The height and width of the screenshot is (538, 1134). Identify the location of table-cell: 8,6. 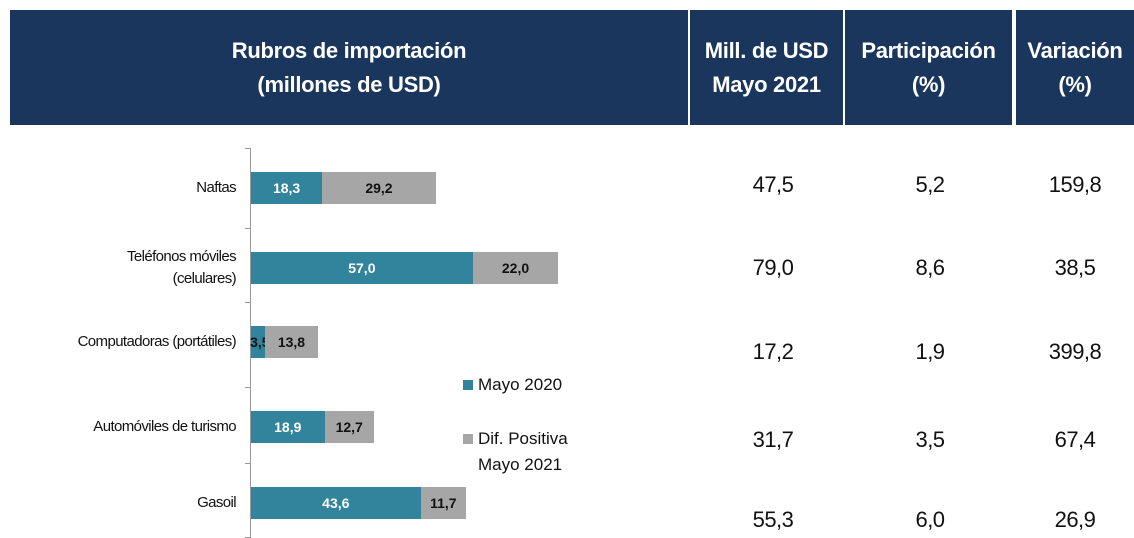
(930, 267).